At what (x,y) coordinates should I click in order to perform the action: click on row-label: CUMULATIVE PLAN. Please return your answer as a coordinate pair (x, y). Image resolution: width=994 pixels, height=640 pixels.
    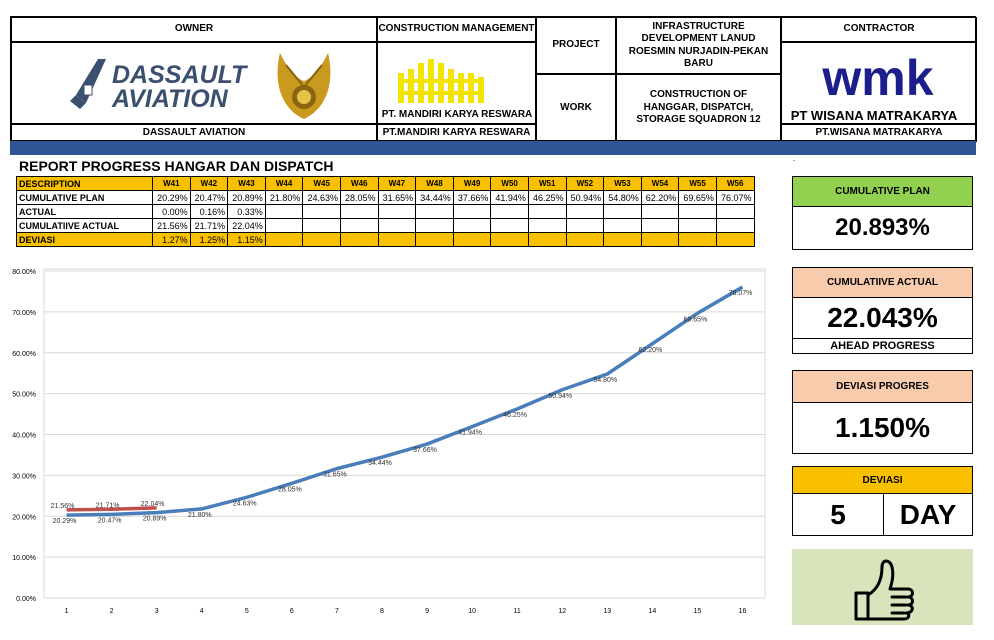
    Looking at the image, I should click on (84, 197).